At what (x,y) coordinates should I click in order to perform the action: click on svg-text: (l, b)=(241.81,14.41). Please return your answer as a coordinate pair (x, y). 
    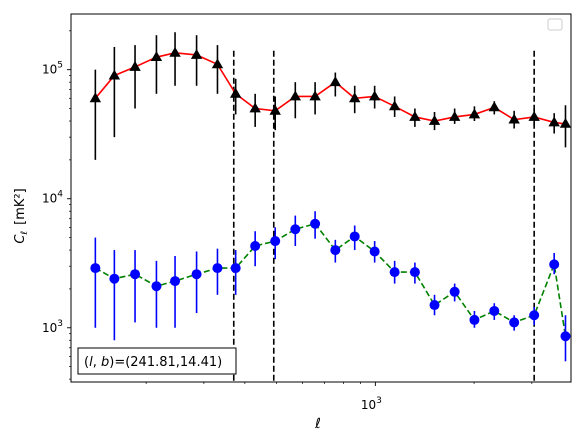
    Looking at the image, I should click on (153, 362).